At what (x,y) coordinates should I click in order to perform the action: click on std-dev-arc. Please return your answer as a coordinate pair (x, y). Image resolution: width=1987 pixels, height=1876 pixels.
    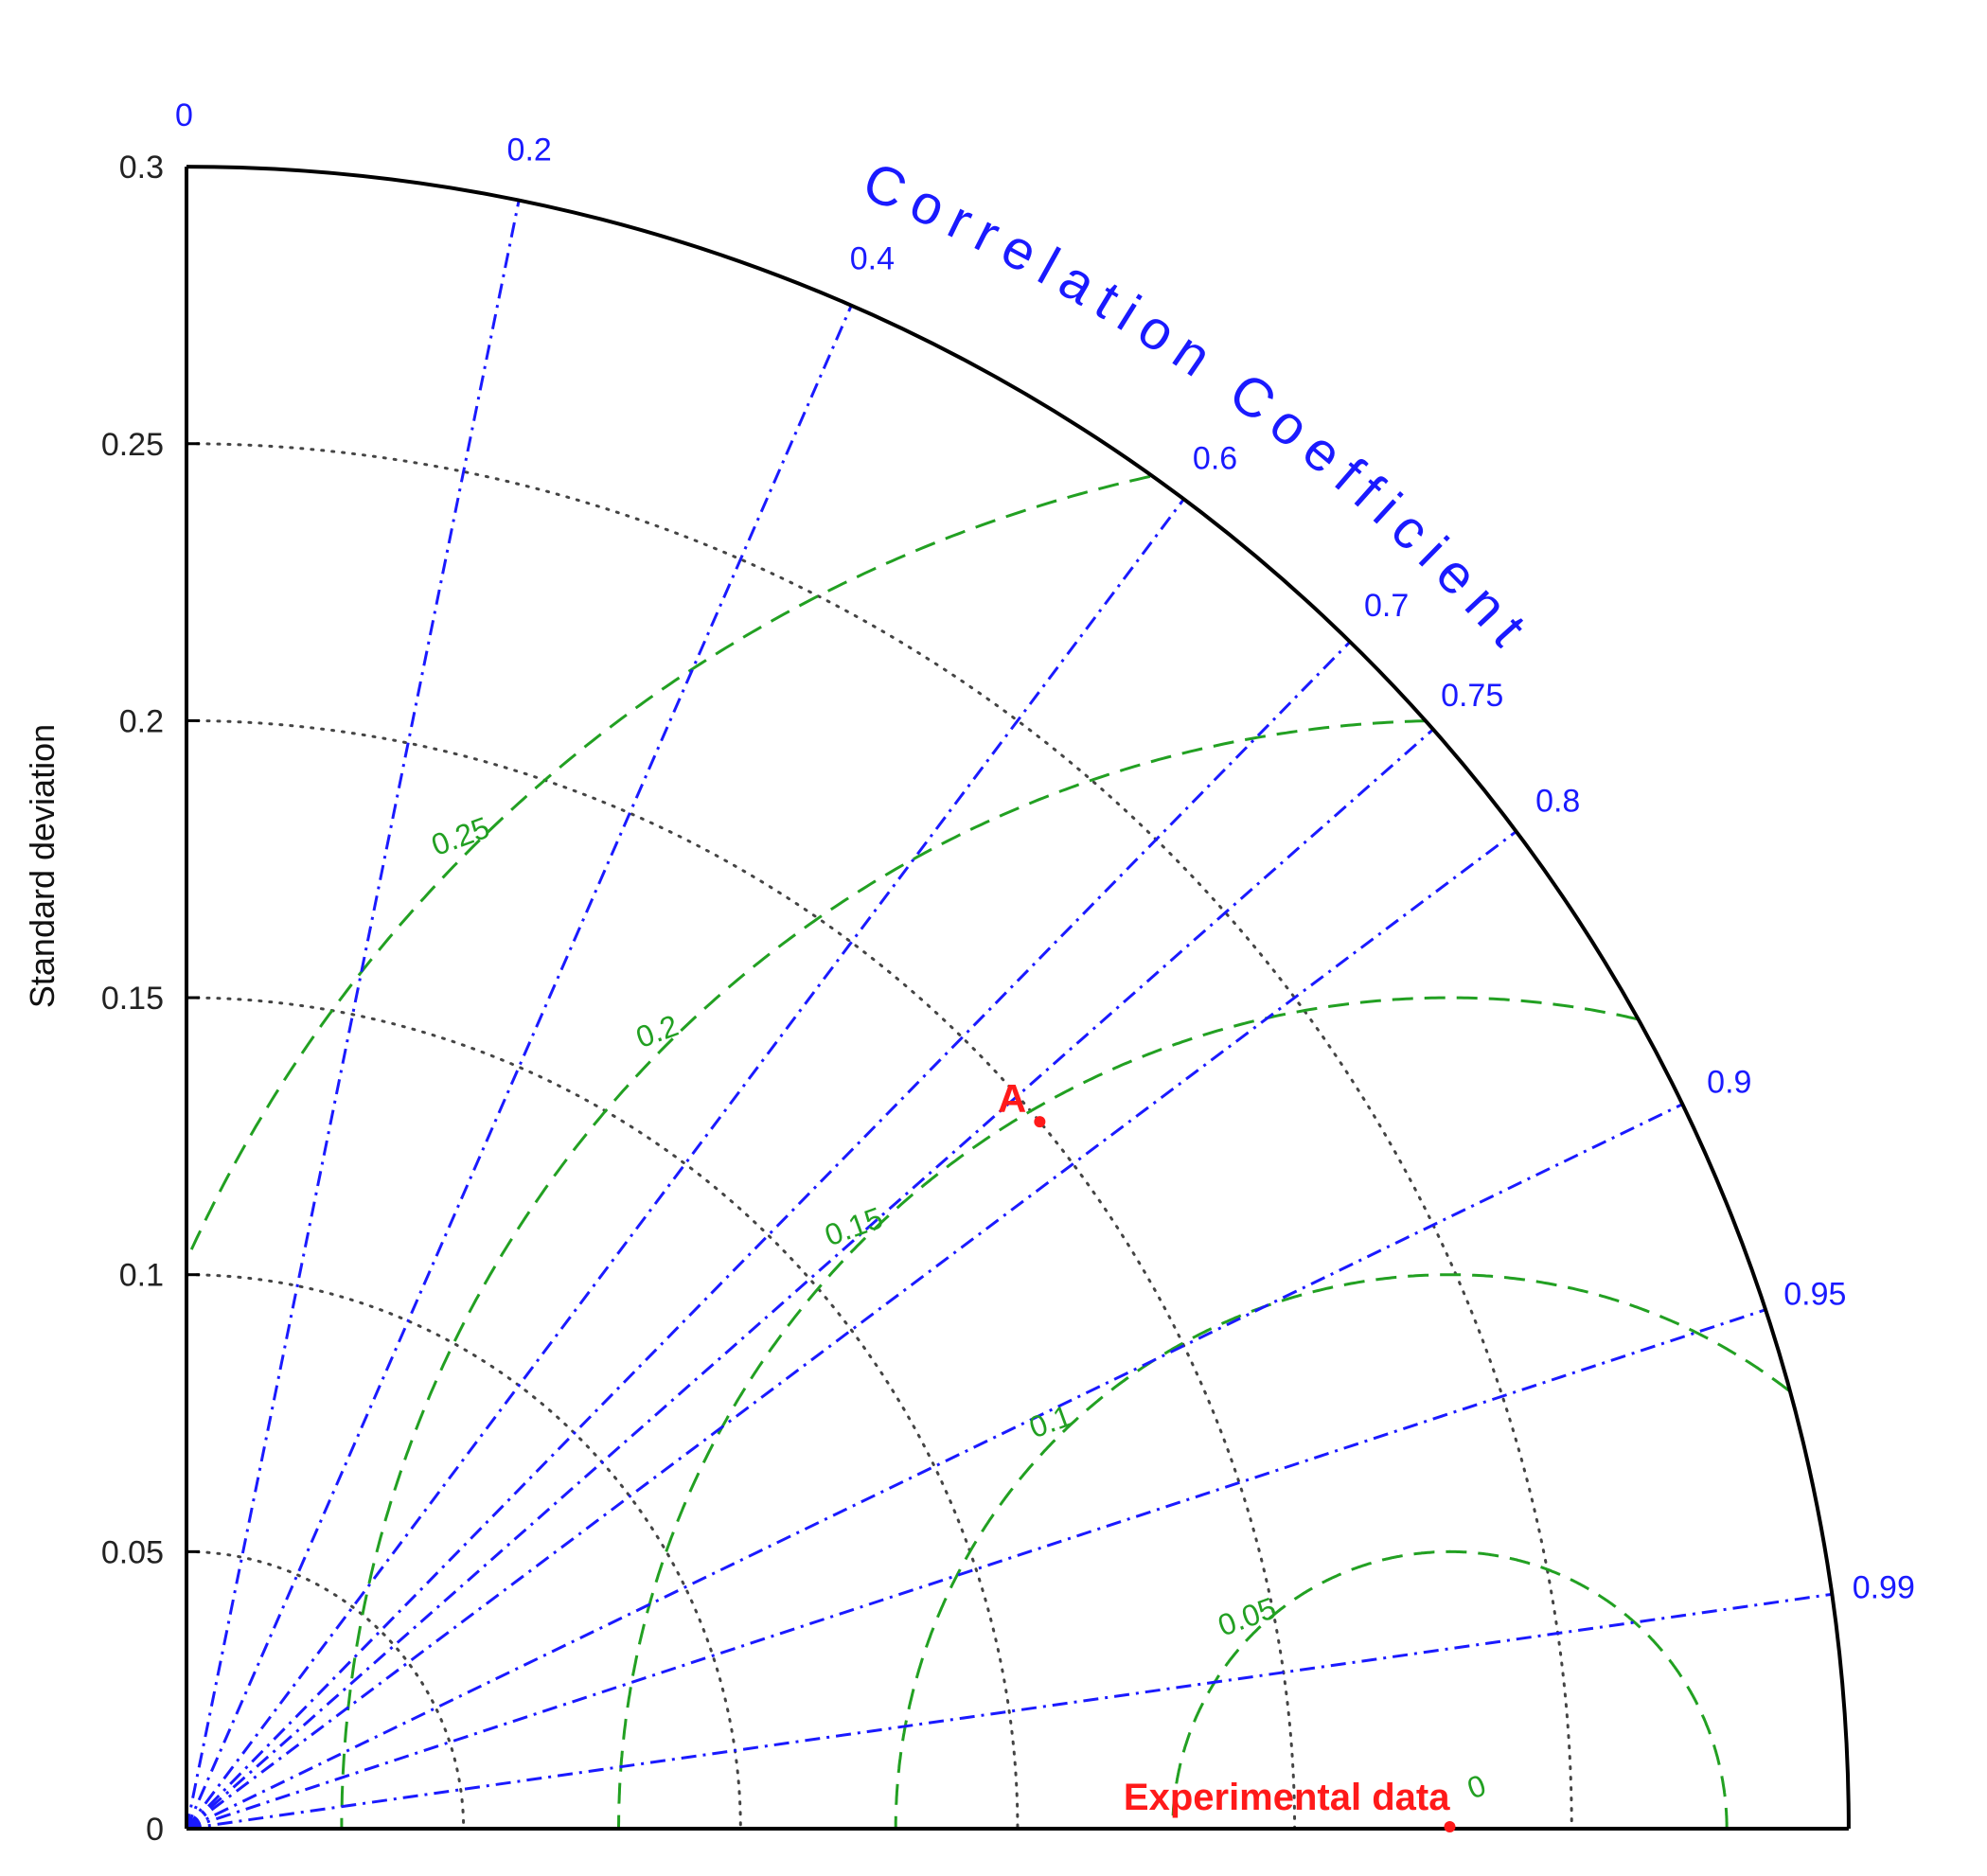
    Looking at the image, I should click on (325, 1690).